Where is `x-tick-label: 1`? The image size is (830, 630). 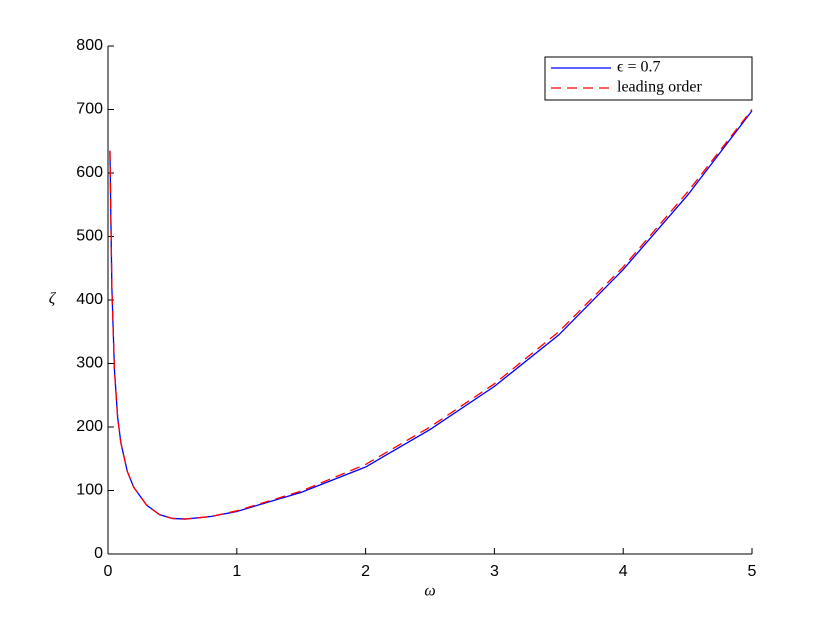 x-tick-label: 1 is located at coordinates (236, 571).